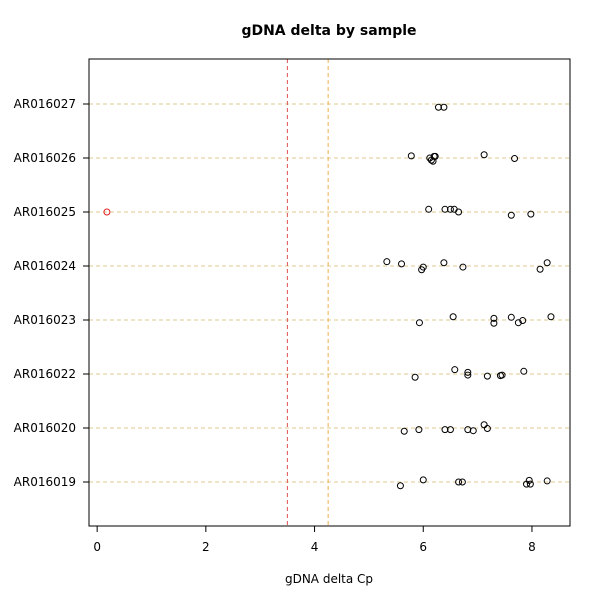  Describe the element at coordinates (45, 212) in the screenshot. I see `y-tick-label: AR016025` at that location.